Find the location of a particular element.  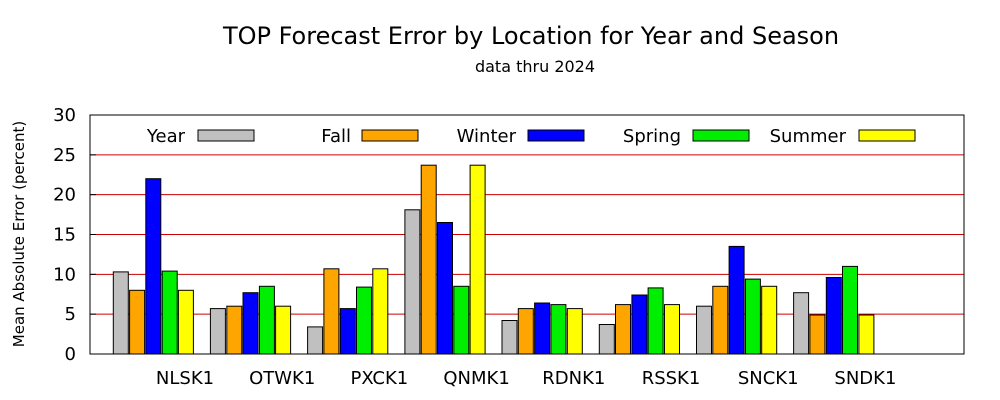

x-tick-label: PXCK1 is located at coordinates (380, 378).